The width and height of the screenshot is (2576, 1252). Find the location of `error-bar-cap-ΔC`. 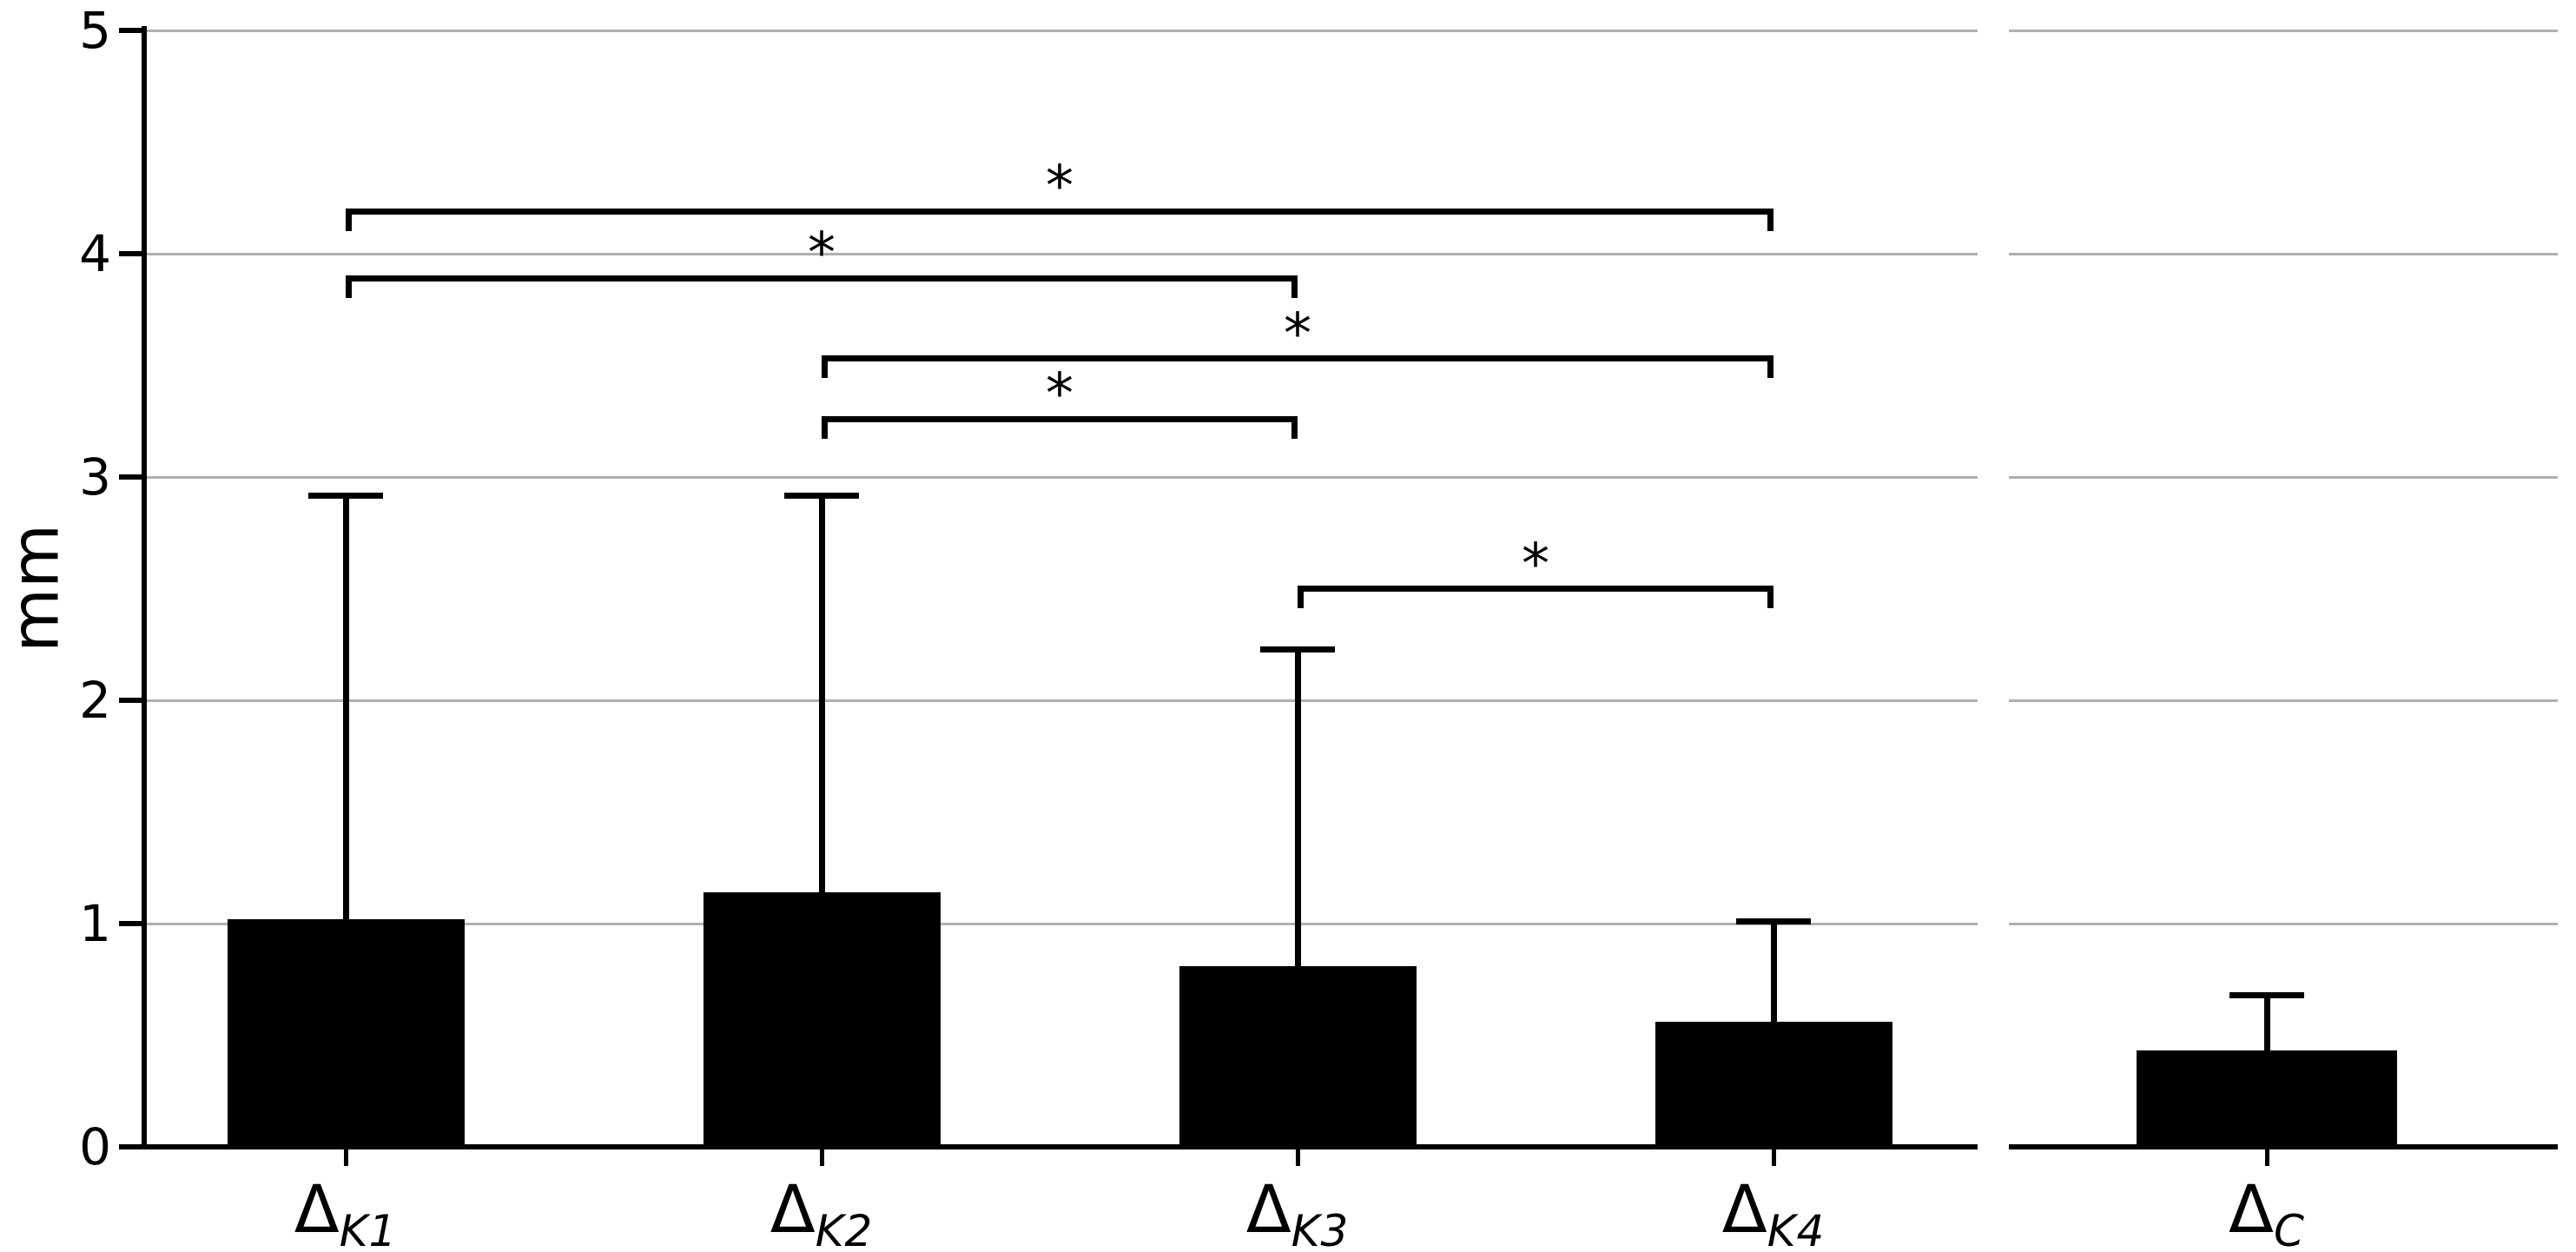

error-bar-cap-ΔC is located at coordinates (2267, 995).